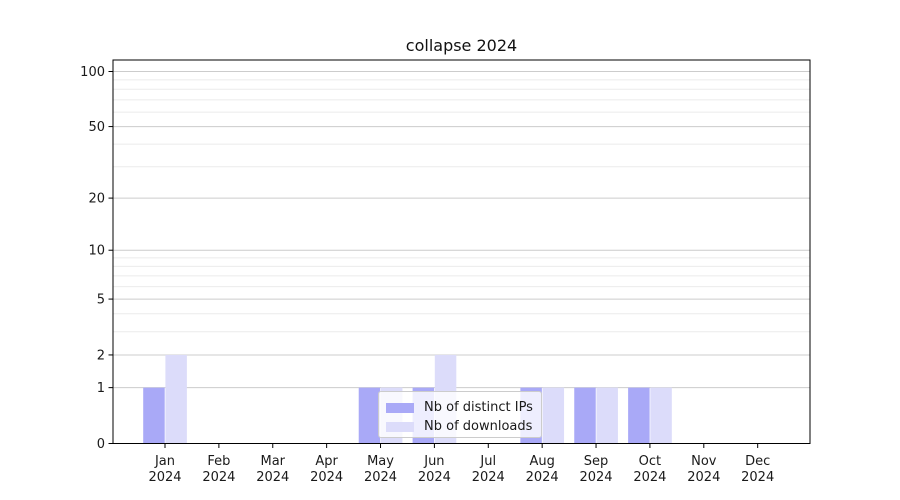 This screenshot has width=900, height=500. I want to click on x-tick-label-may: May 2024, so click(380, 469).